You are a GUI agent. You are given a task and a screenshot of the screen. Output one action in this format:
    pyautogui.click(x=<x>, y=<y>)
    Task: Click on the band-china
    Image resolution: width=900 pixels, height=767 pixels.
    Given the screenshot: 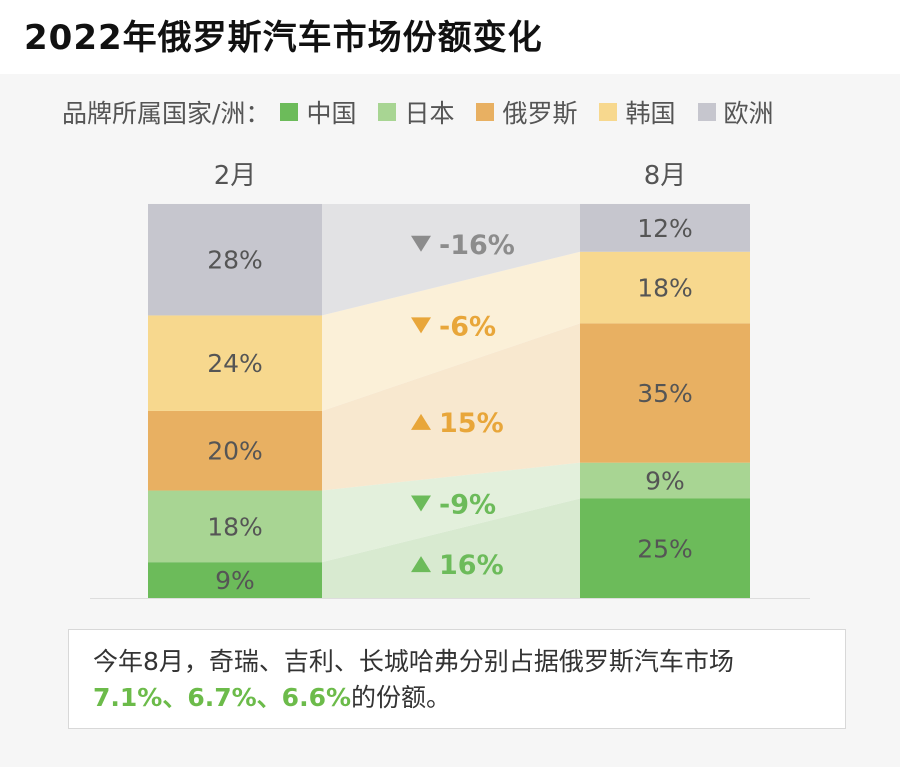 What is the action you would take?
    pyautogui.click(x=451, y=548)
    